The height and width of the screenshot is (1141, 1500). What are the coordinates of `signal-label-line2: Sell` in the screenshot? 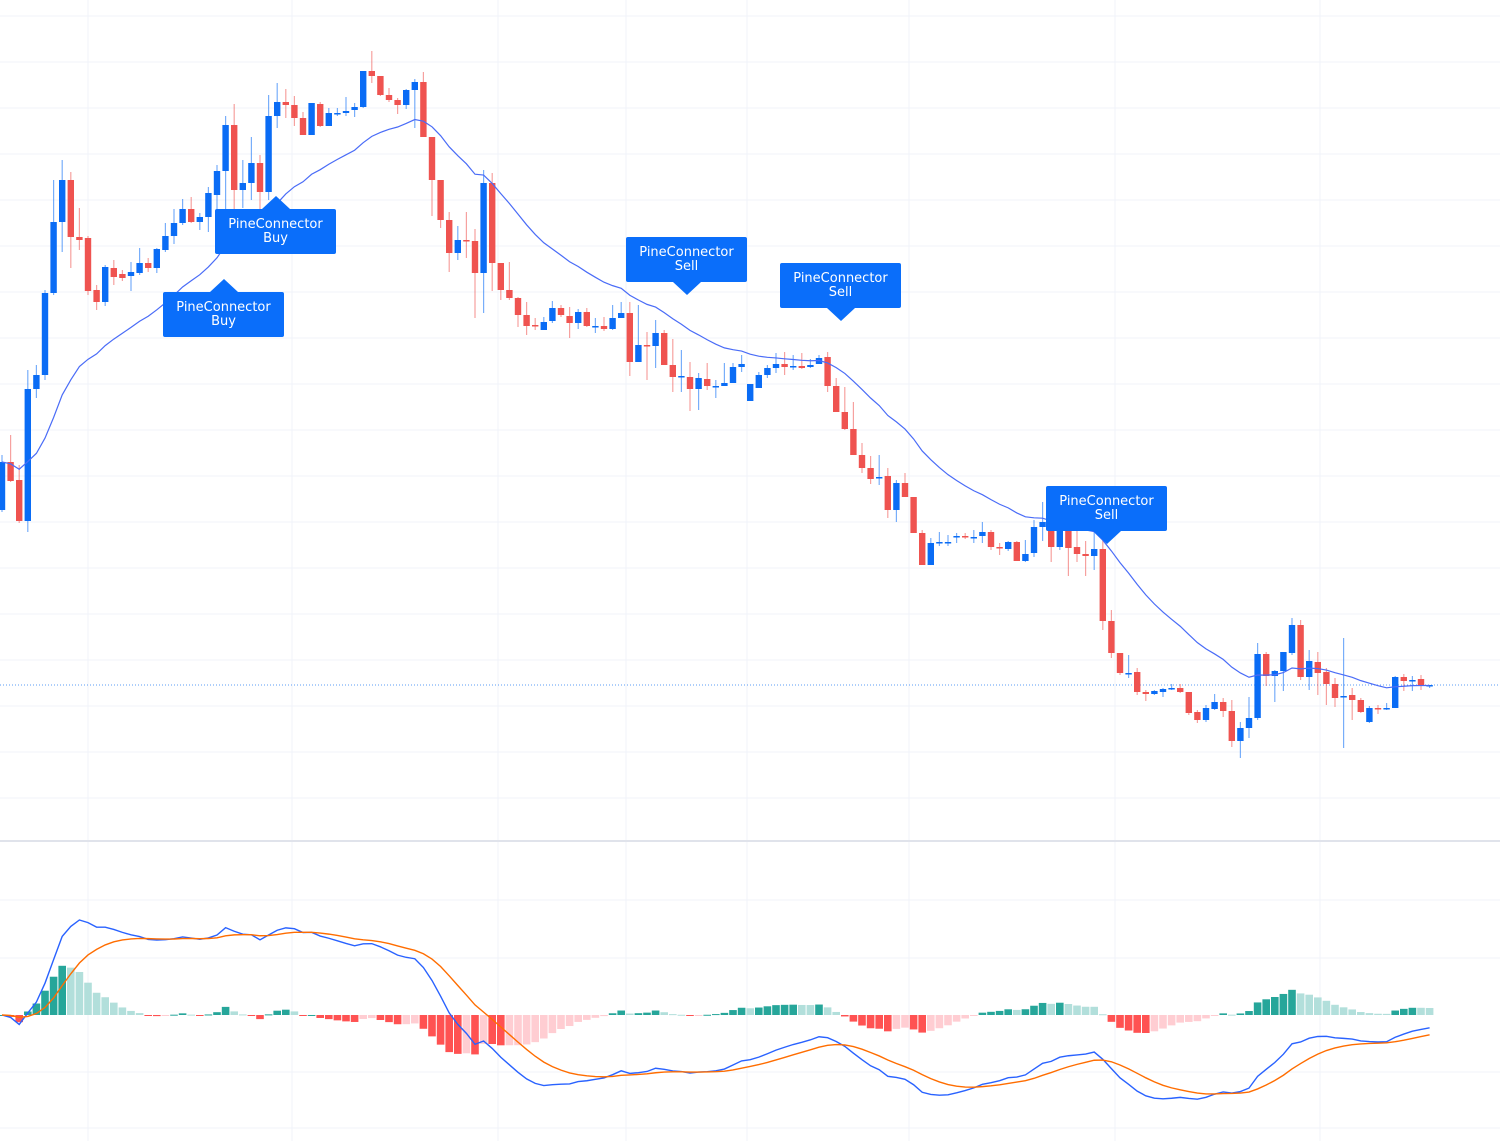 It's located at (1106, 515).